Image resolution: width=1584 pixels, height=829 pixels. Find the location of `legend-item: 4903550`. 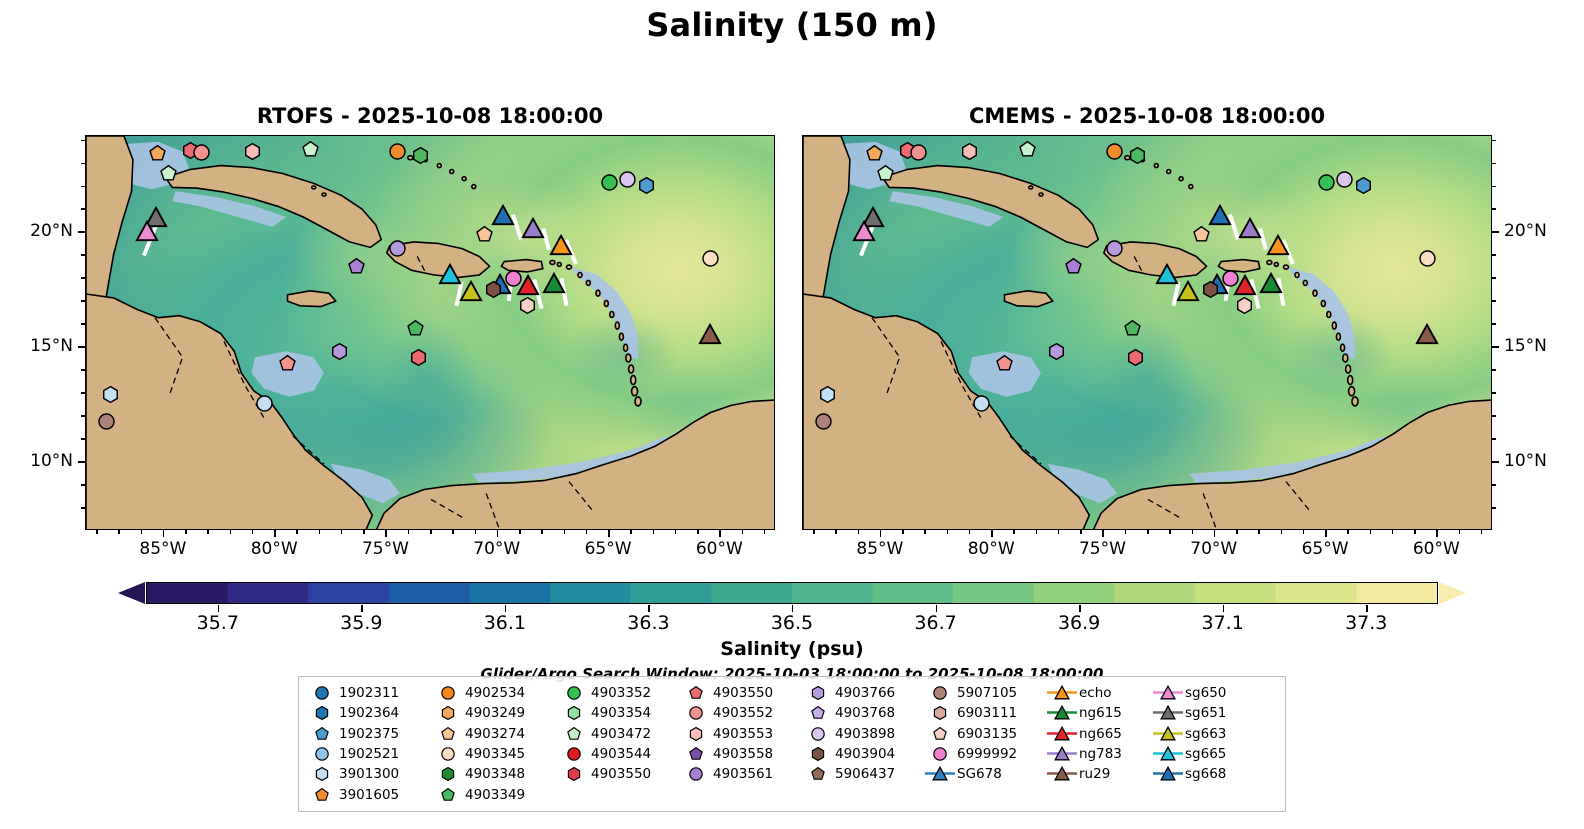

legend-item: 4903550 is located at coordinates (742, 693).